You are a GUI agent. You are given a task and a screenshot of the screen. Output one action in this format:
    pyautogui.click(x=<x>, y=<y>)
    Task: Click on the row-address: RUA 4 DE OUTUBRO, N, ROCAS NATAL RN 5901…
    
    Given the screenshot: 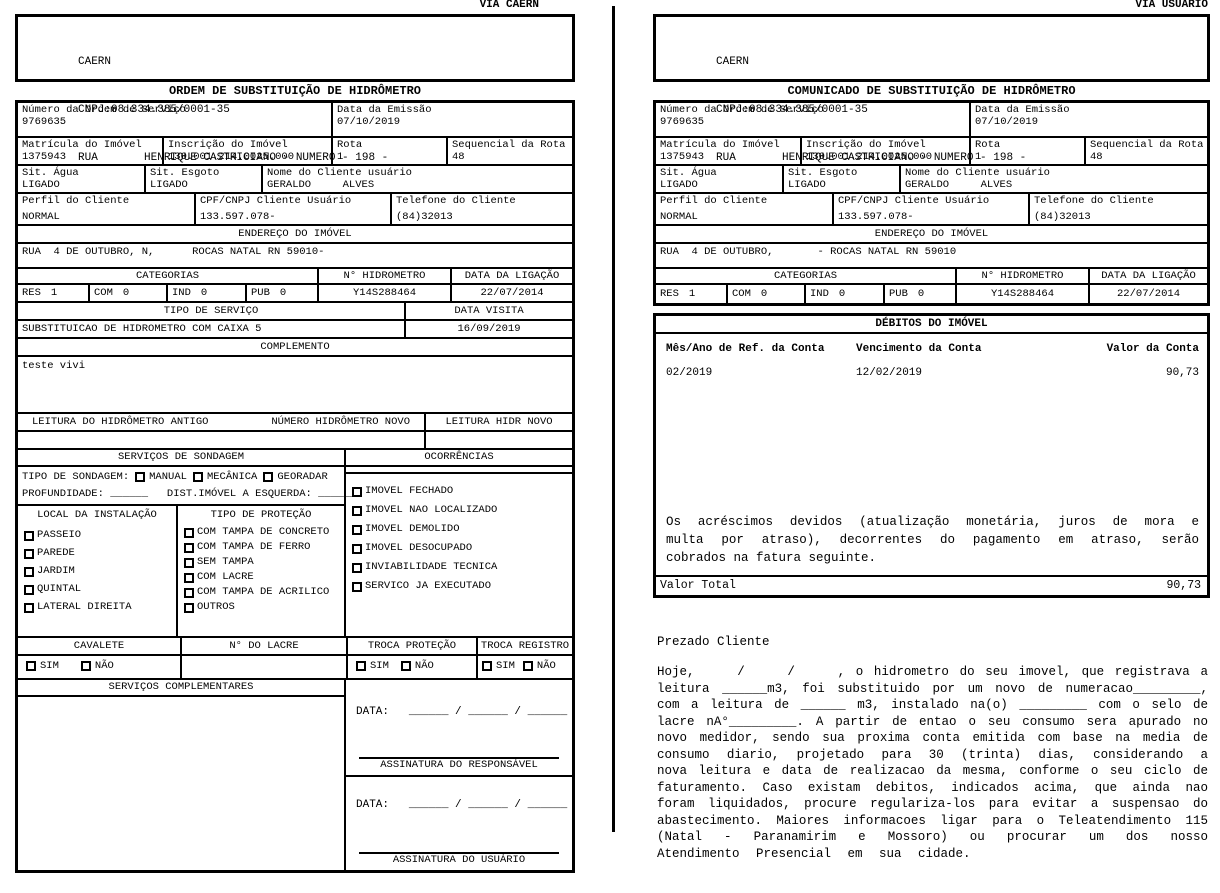 What is the action you would take?
    pyautogui.click(x=295, y=256)
    